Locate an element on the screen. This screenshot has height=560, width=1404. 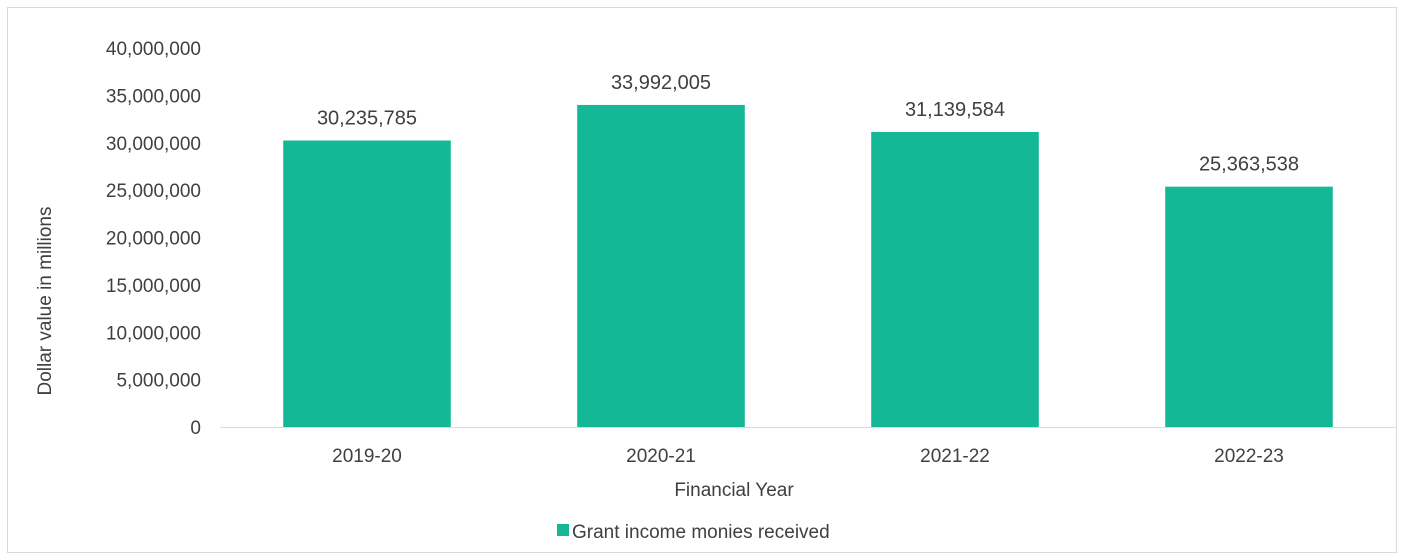
data-label: 31,139,584 is located at coordinates (955, 110).